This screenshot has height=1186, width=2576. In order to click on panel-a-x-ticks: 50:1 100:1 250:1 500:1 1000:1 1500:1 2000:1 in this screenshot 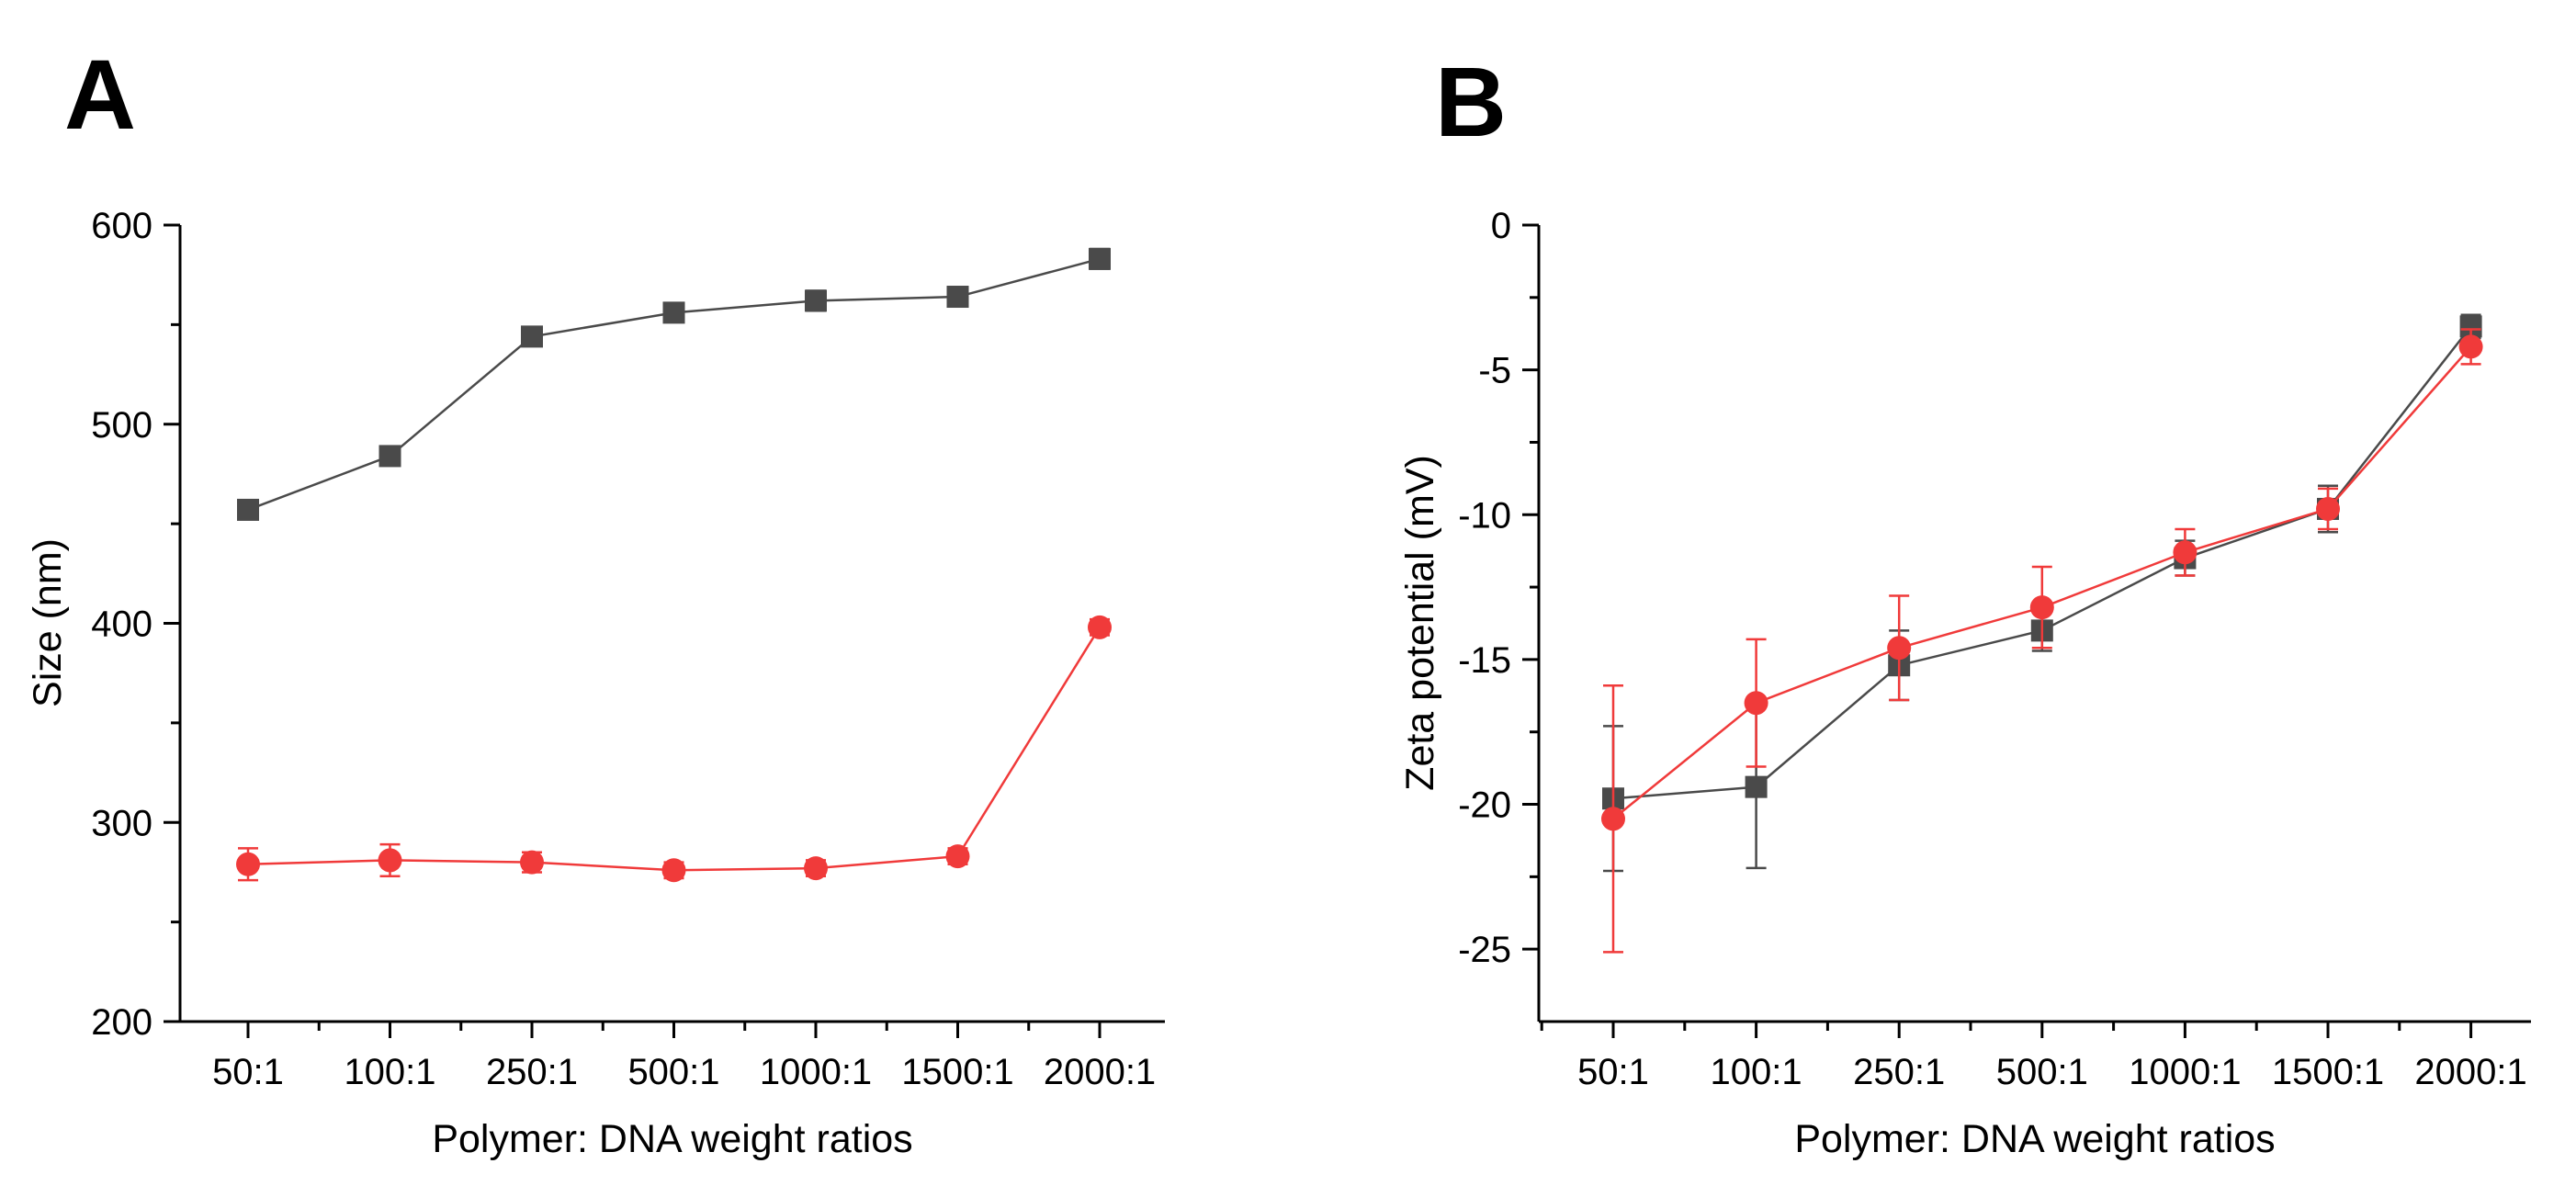, I will do `click(684, 1057)`.